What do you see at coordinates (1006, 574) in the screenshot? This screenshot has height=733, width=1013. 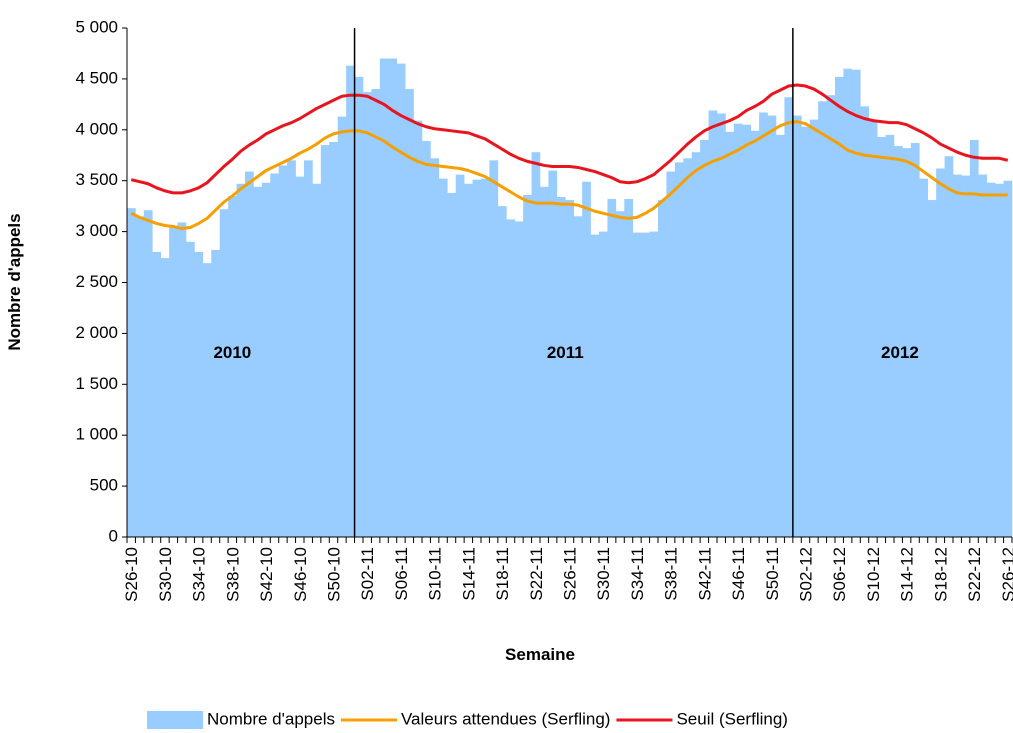 I see `x-tick-label: S26-12` at bounding box center [1006, 574].